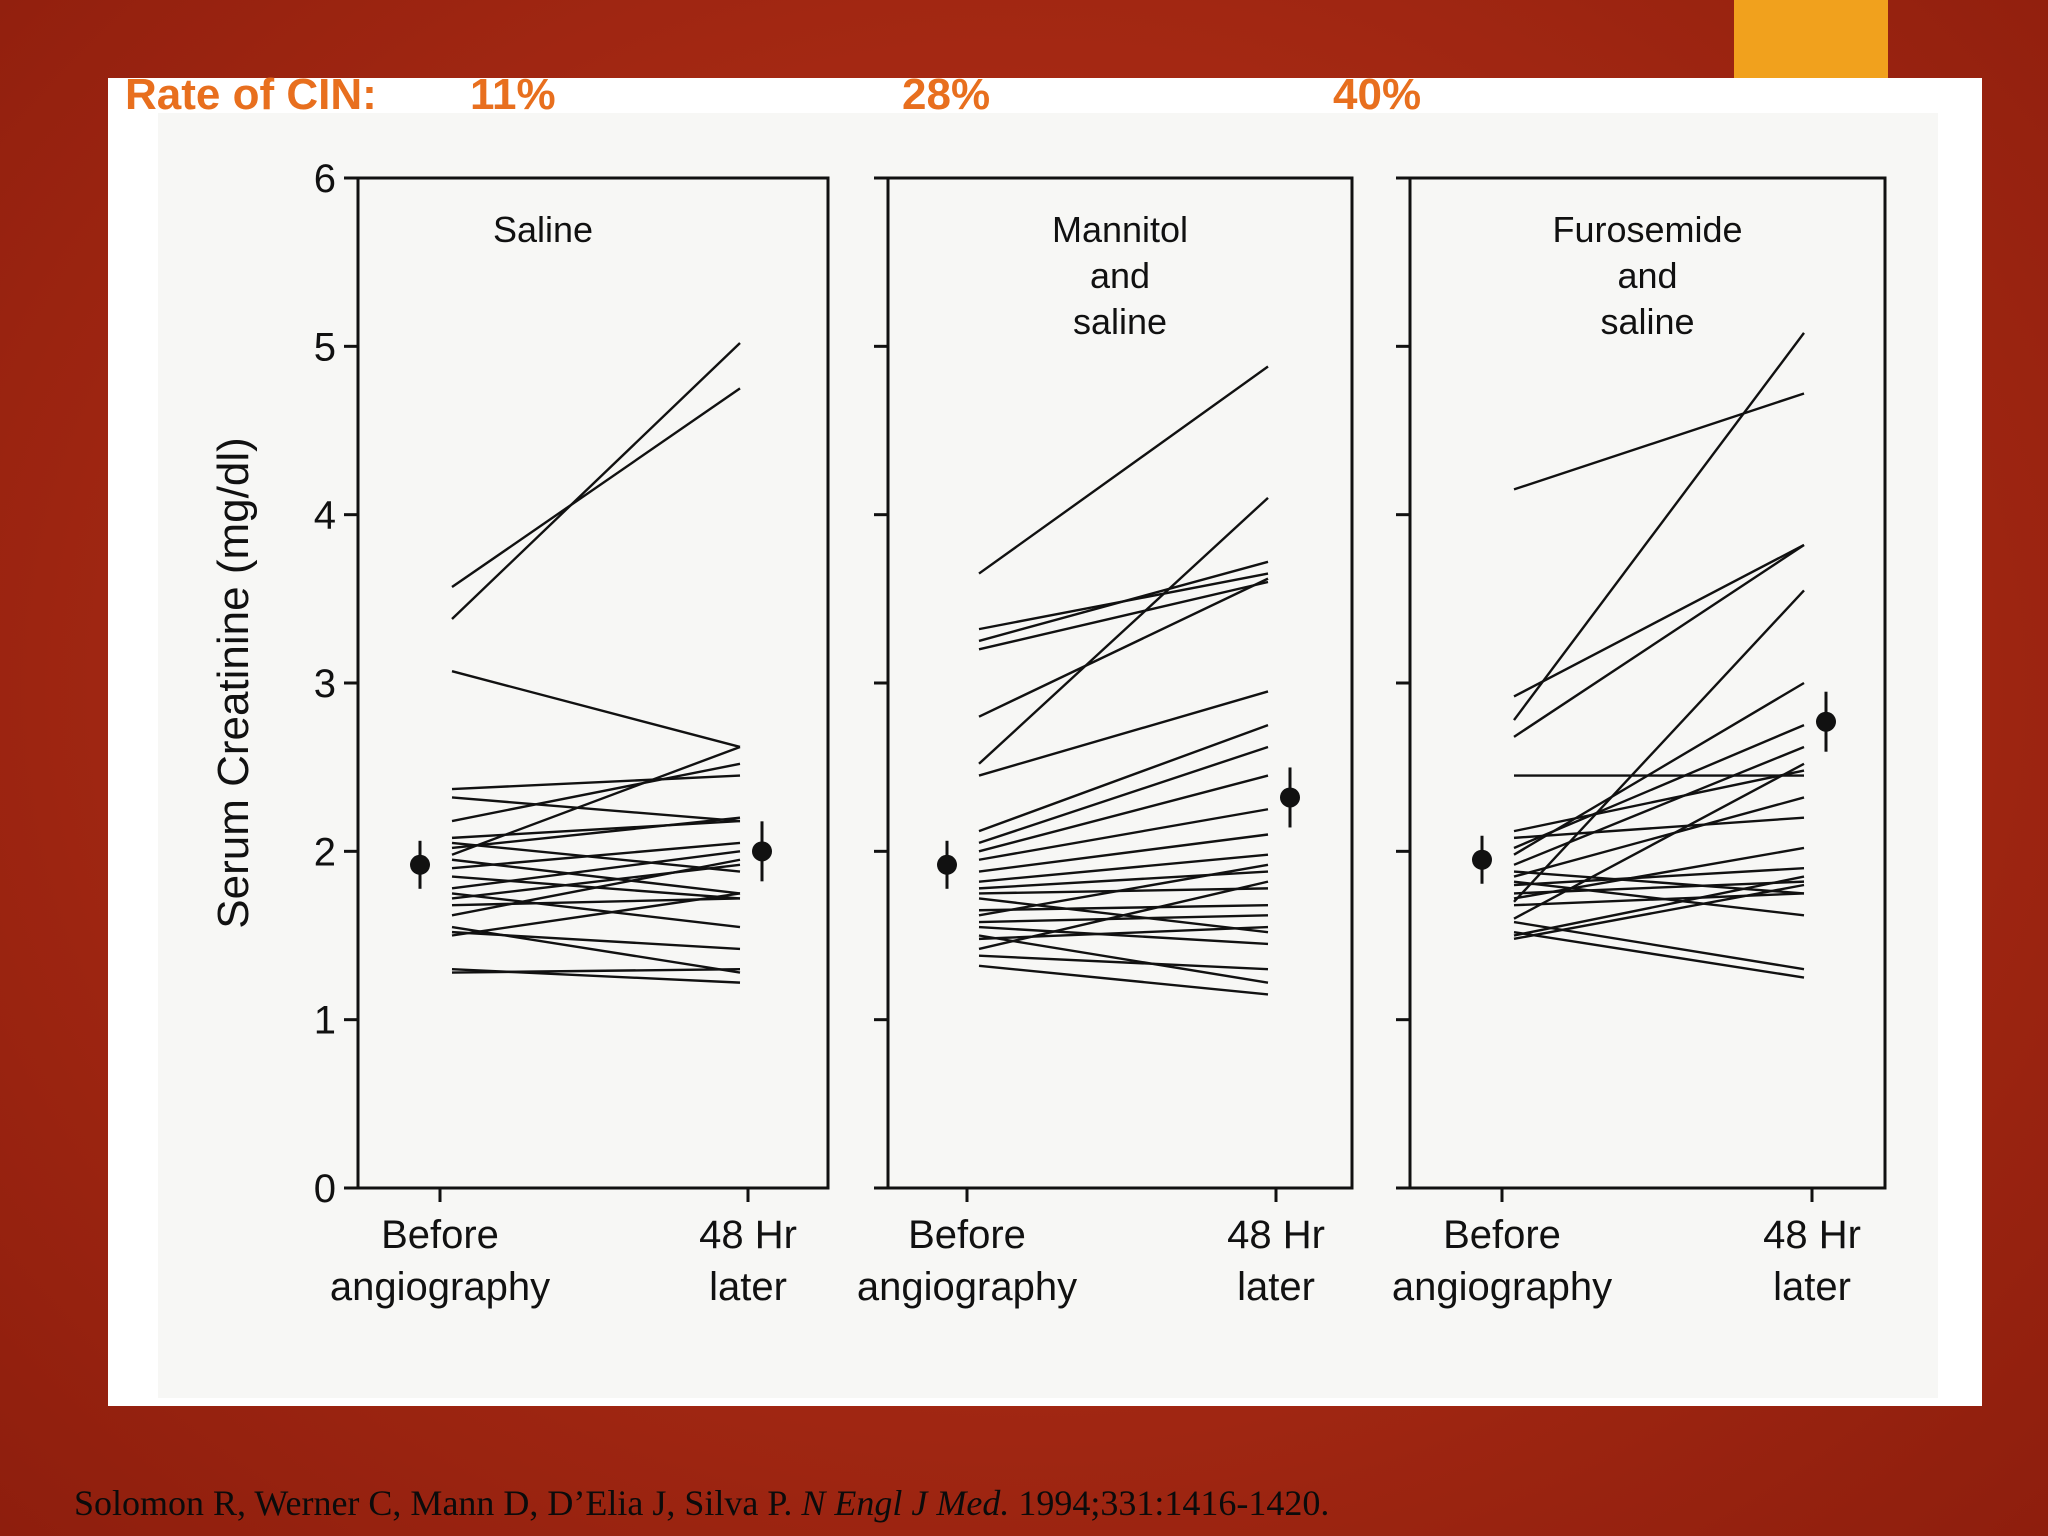 The image size is (2048, 1536). I want to click on cin-rate-prefix: Rate of CIN:, so click(251, 94).